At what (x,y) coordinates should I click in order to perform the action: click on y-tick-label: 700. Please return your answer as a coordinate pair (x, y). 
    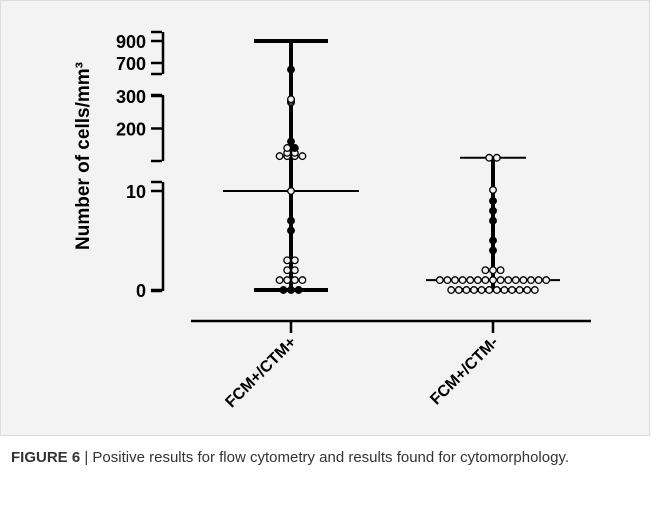
    Looking at the image, I should click on (131, 64).